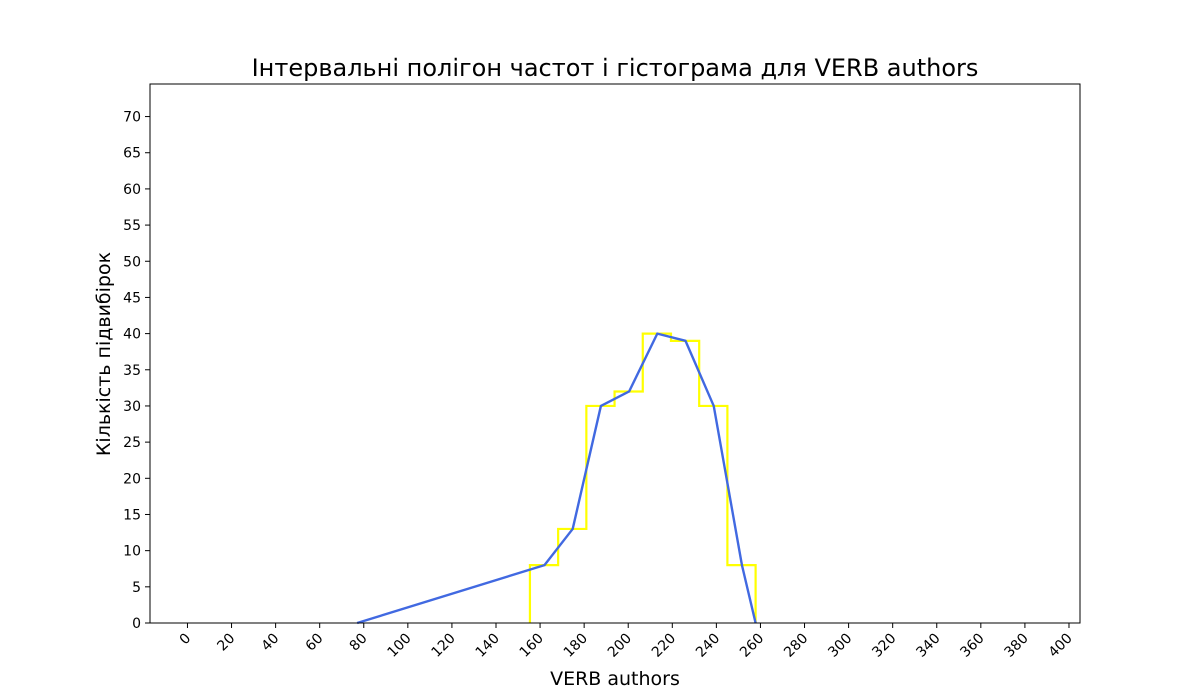 This screenshot has width=1200, height=700. I want to click on x-tick-label: 320, so click(884, 646).